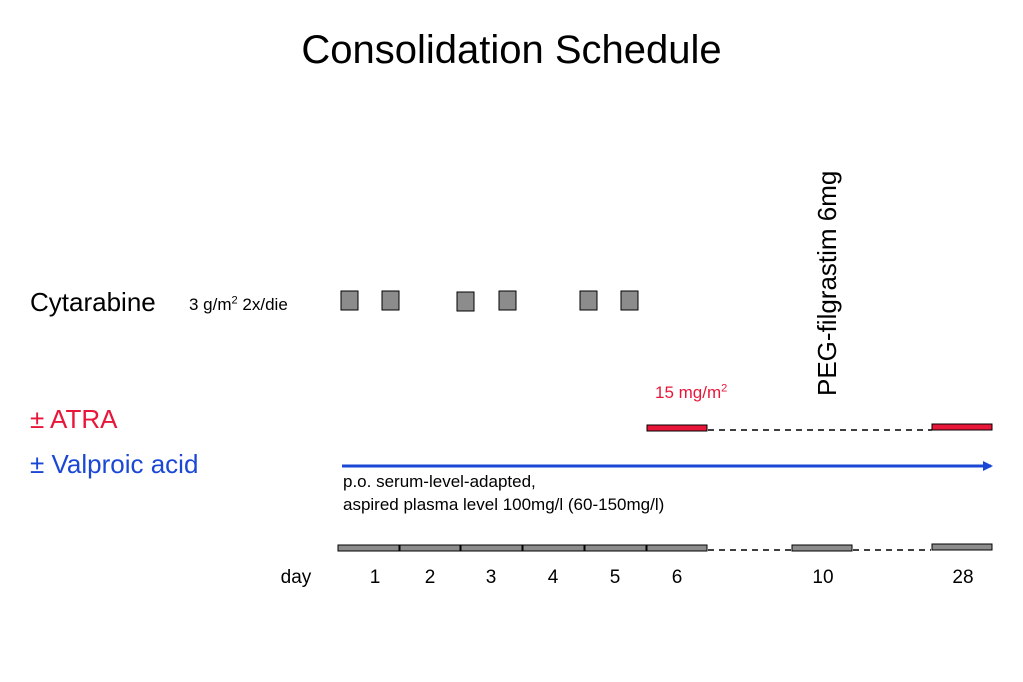 The width and height of the screenshot is (1023, 682). What do you see at coordinates (511, 50) in the screenshot?
I see `diagram-title: Consolidation Schedule` at bounding box center [511, 50].